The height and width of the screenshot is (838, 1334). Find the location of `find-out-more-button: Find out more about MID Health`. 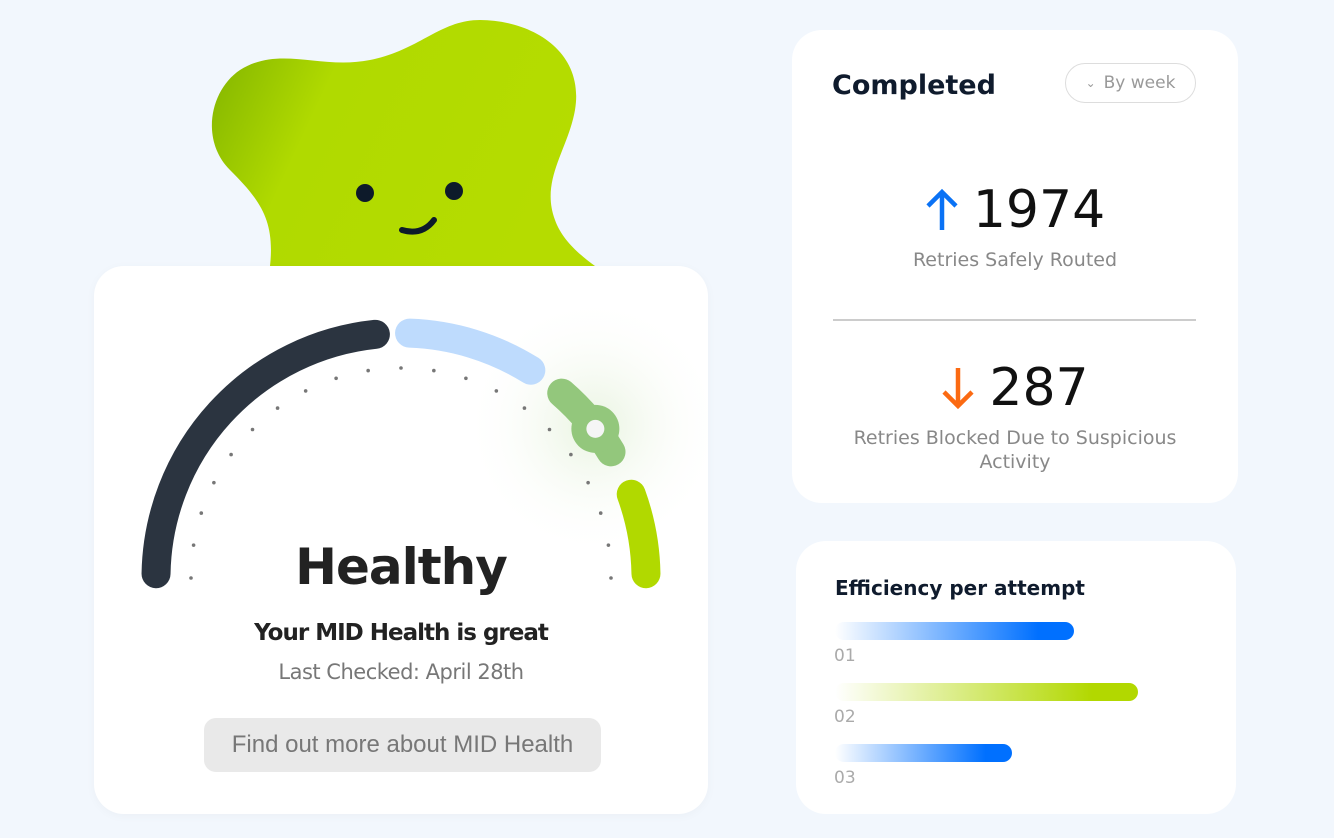

find-out-more-button: Find out more about MID Health is located at coordinates (402, 745).